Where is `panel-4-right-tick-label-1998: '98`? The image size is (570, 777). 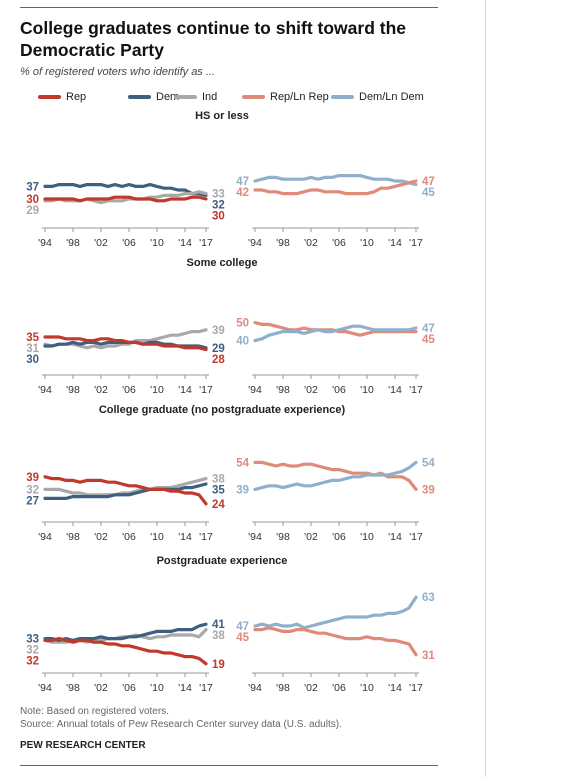
panel-4-right-tick-label-1998: '98 is located at coordinates (283, 688).